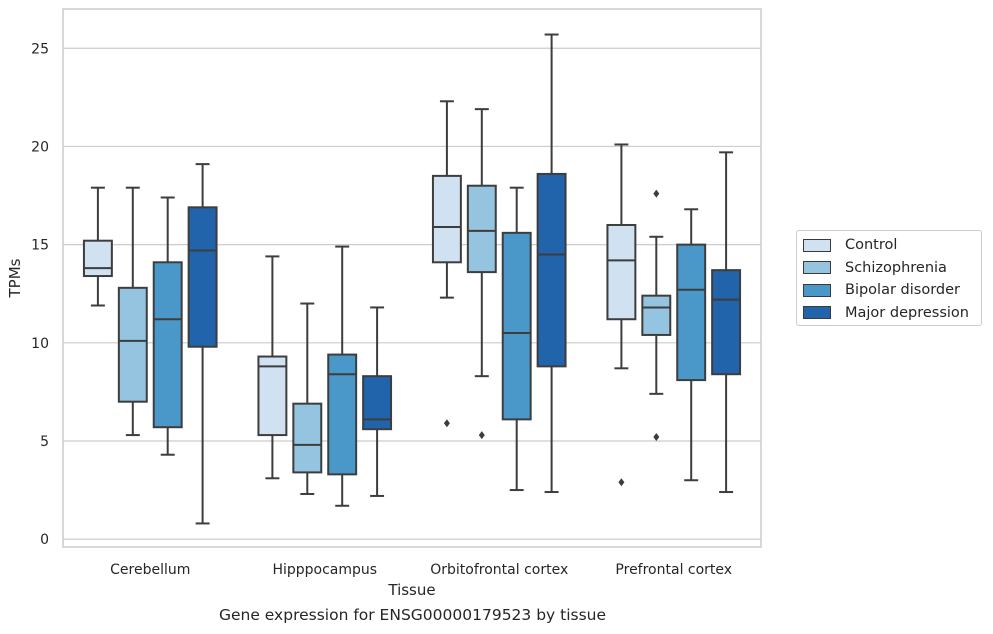 The image size is (993, 634). Describe the element at coordinates (150, 570) in the screenshot. I see `x-tick-label: Cerebellum` at that location.